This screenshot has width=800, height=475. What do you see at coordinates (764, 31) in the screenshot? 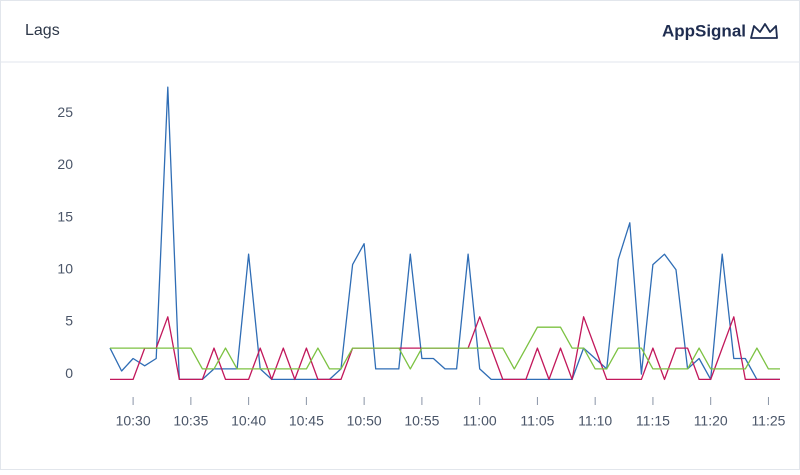
I see `brand-logo` at bounding box center [764, 31].